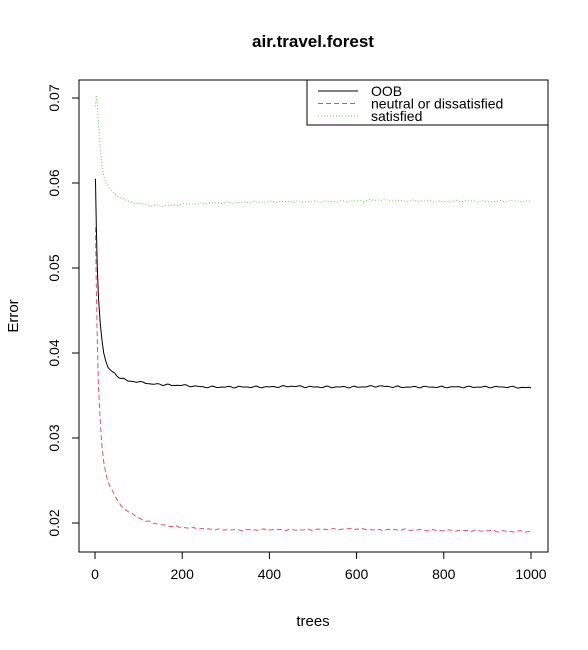  I want to click on y-tick-label: 0.05, so click(54, 267).